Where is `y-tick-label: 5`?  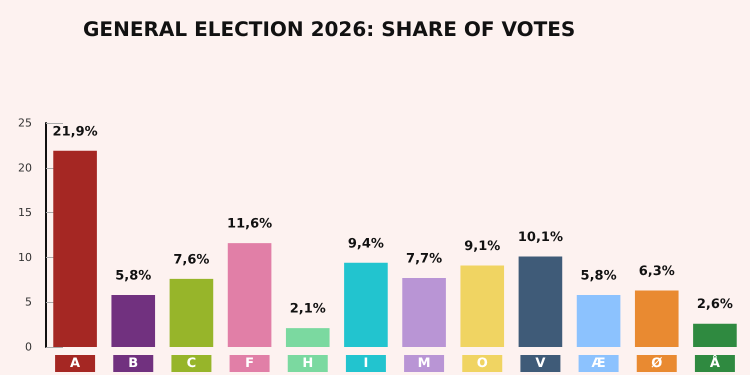
y-tick-label: 5 is located at coordinates (28, 302).